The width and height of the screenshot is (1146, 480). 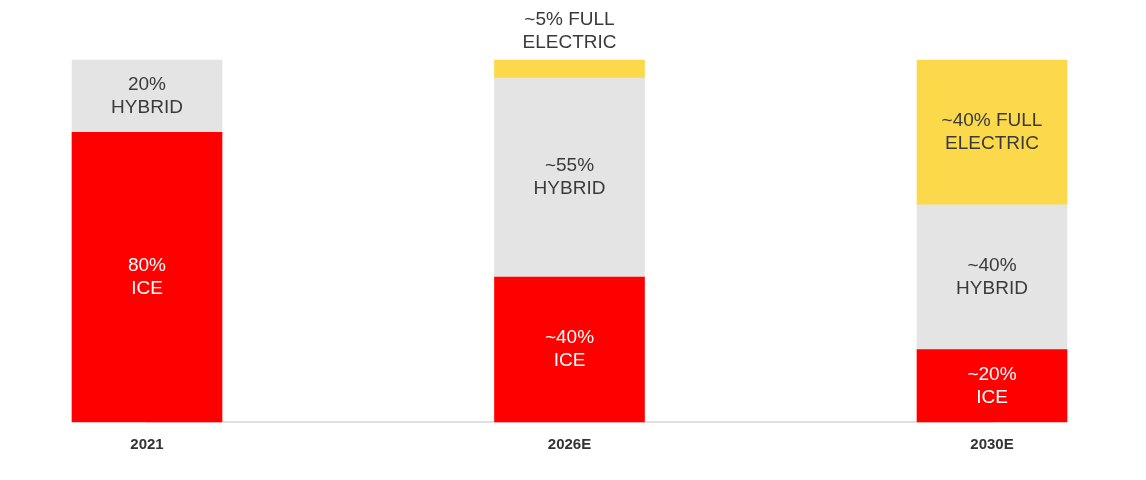 I want to click on x-tick-label: 2026E, so click(x=569, y=444).